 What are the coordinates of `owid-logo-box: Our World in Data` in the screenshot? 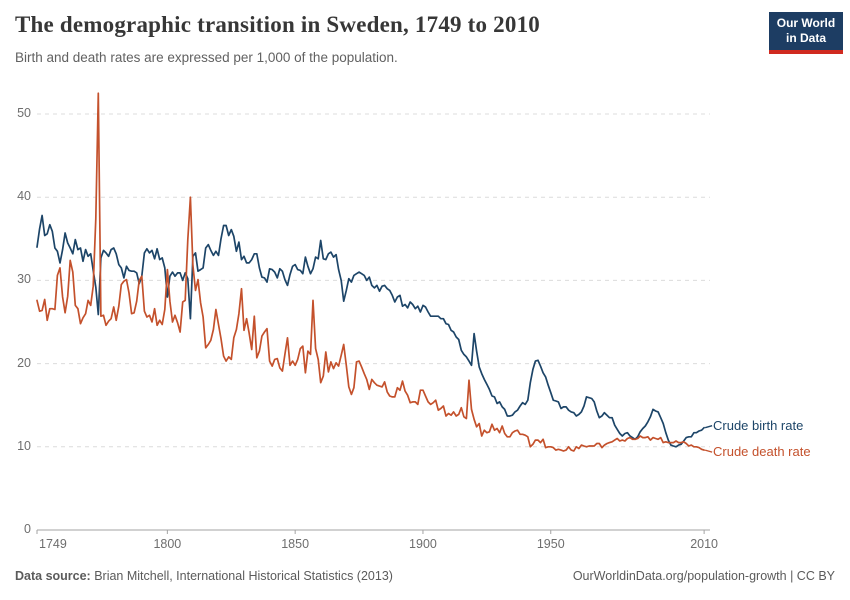 It's located at (806, 31).